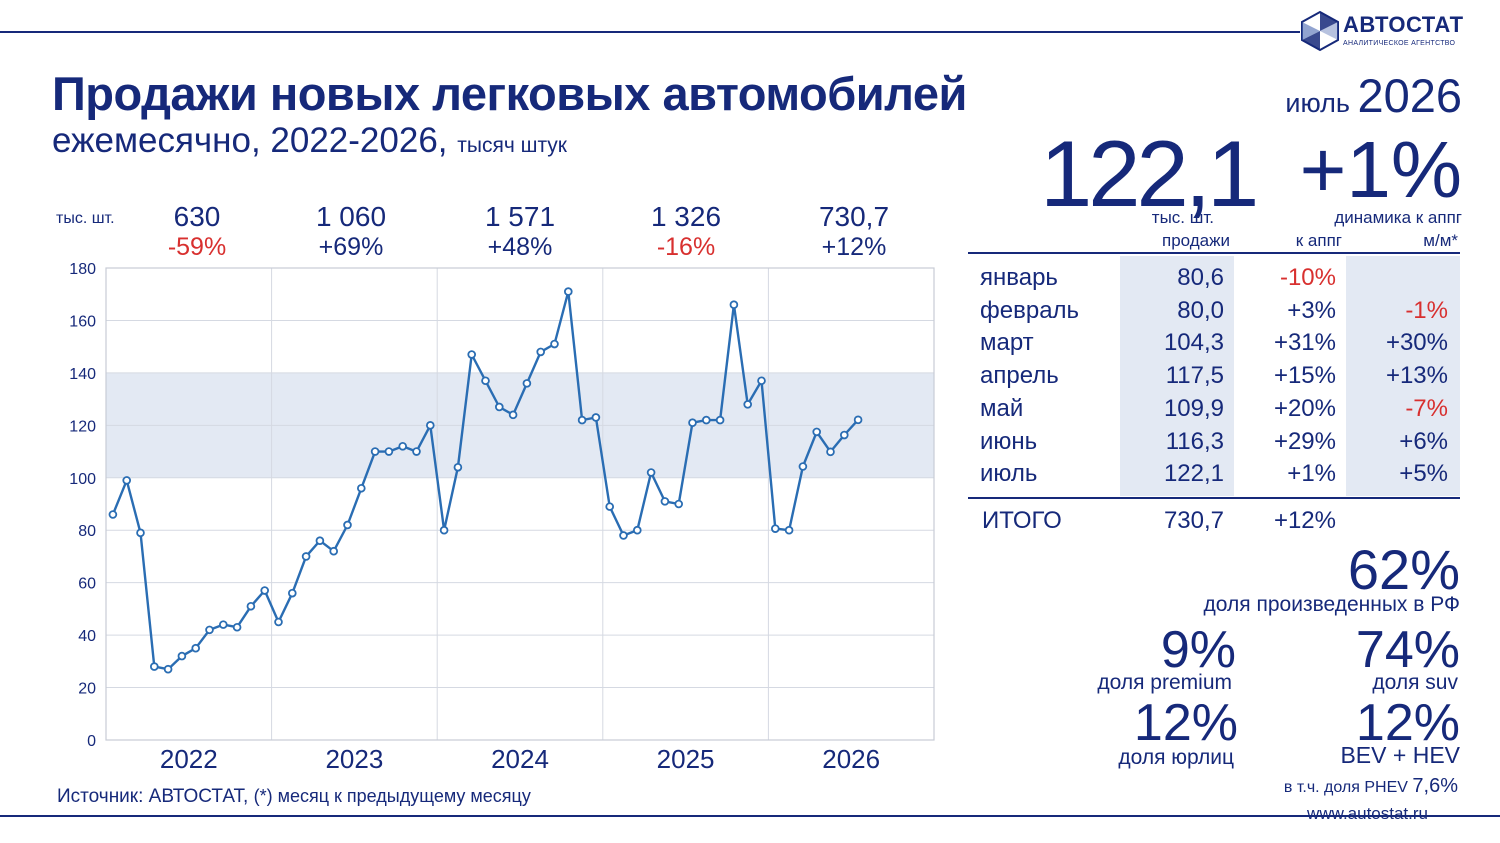 The height and width of the screenshot is (843, 1500). I want to click on total-sales: 730,7, so click(1193, 520).